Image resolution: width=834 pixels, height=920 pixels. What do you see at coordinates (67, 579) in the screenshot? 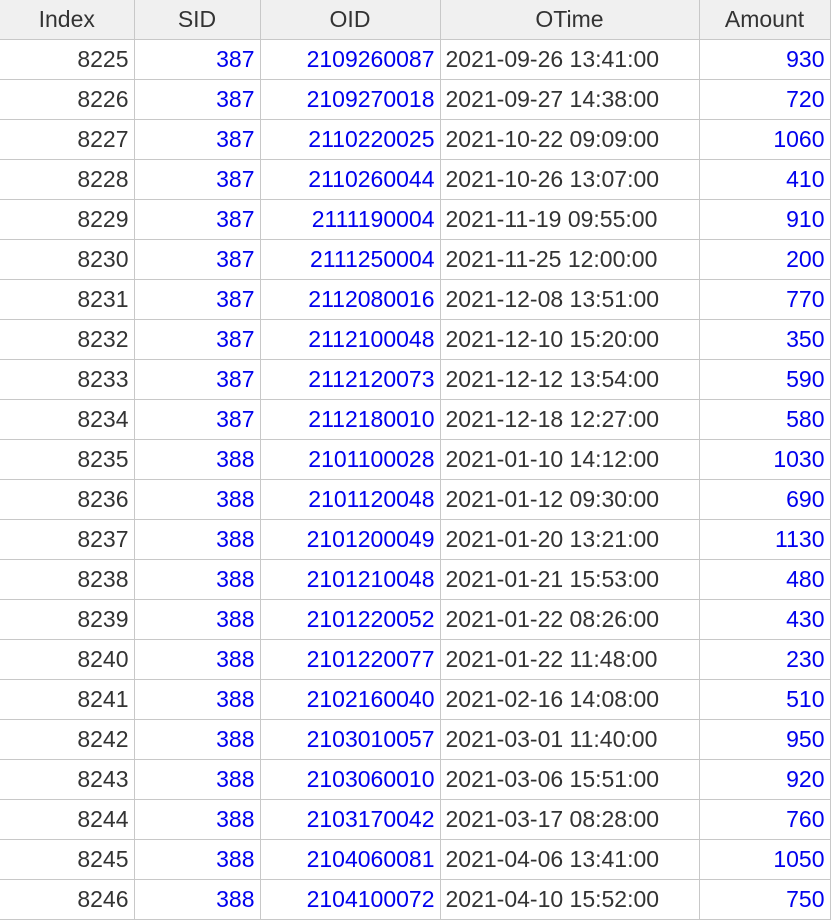
I see `cell-index: 8238` at bounding box center [67, 579].